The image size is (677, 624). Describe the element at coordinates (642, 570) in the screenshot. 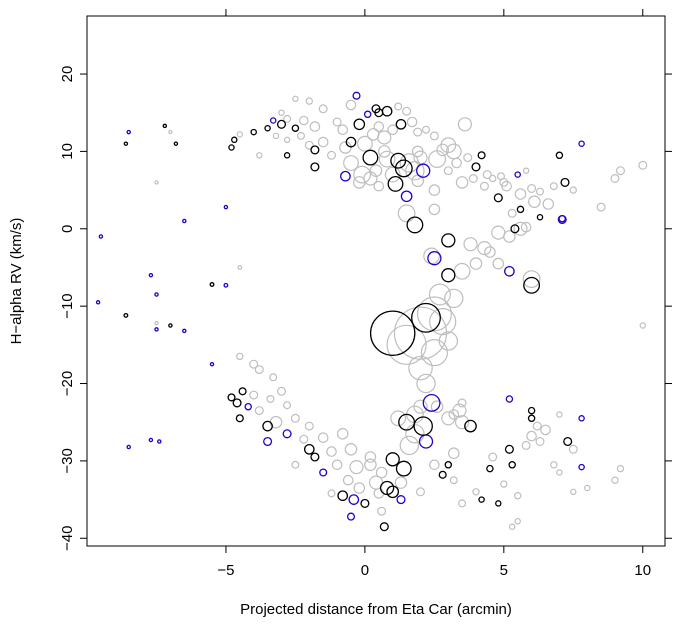

I see `x-tick-label-3: 10` at that location.